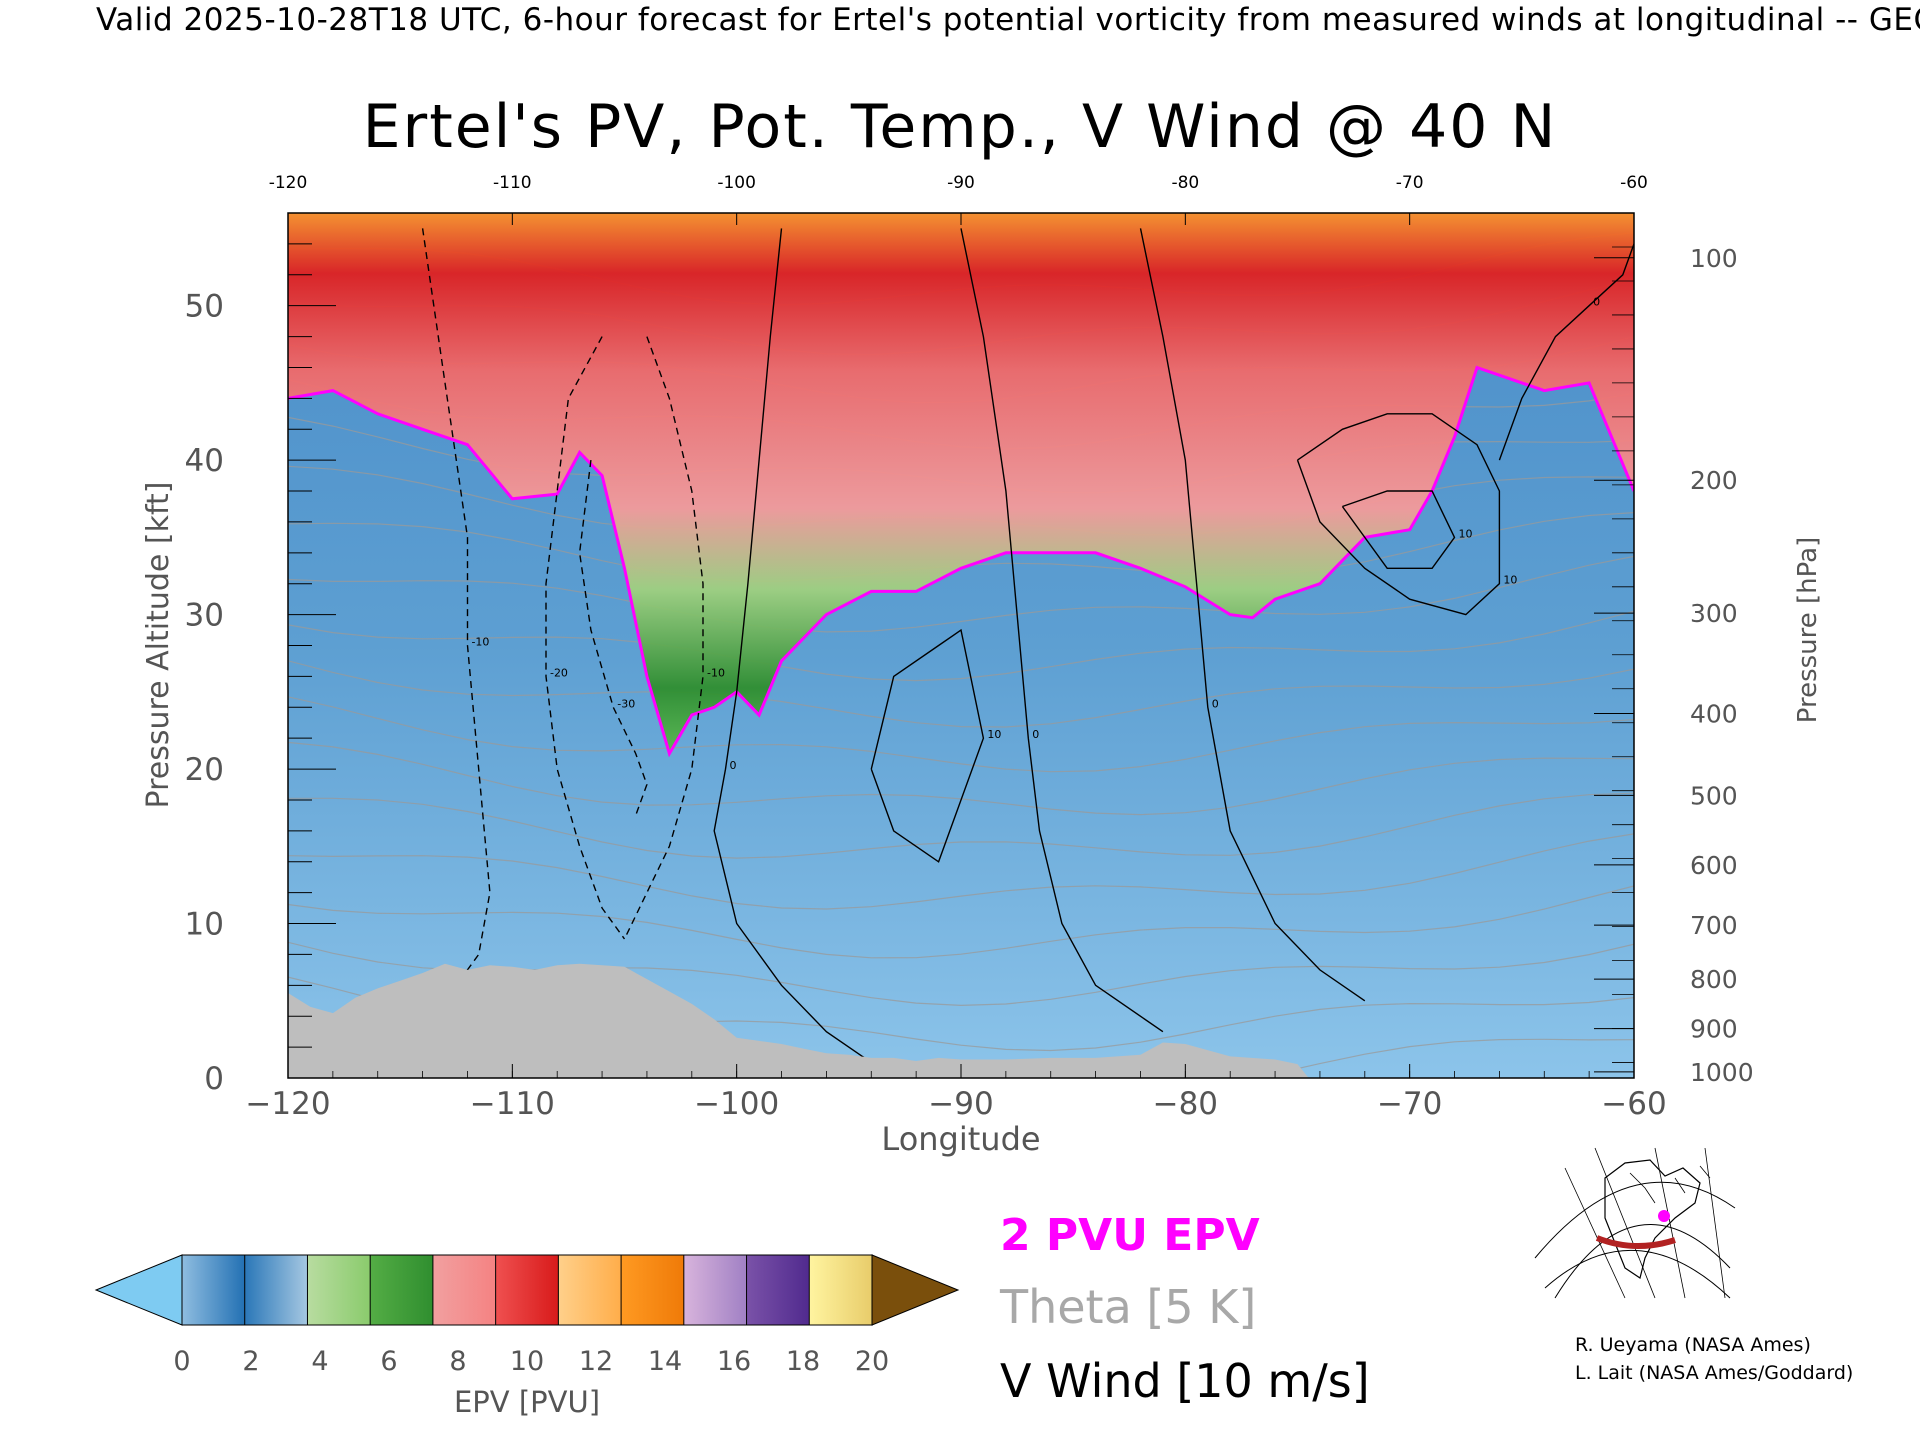 The width and height of the screenshot is (1920, 1440). Describe the element at coordinates (204, 770) in the screenshot. I see `y-tick-label: 20` at that location.